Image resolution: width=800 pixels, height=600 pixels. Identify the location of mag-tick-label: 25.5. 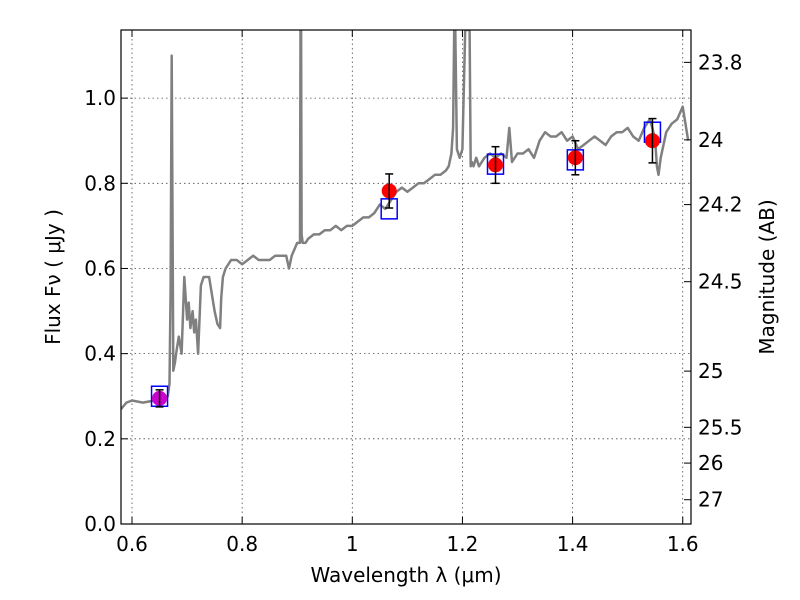
(720, 427).